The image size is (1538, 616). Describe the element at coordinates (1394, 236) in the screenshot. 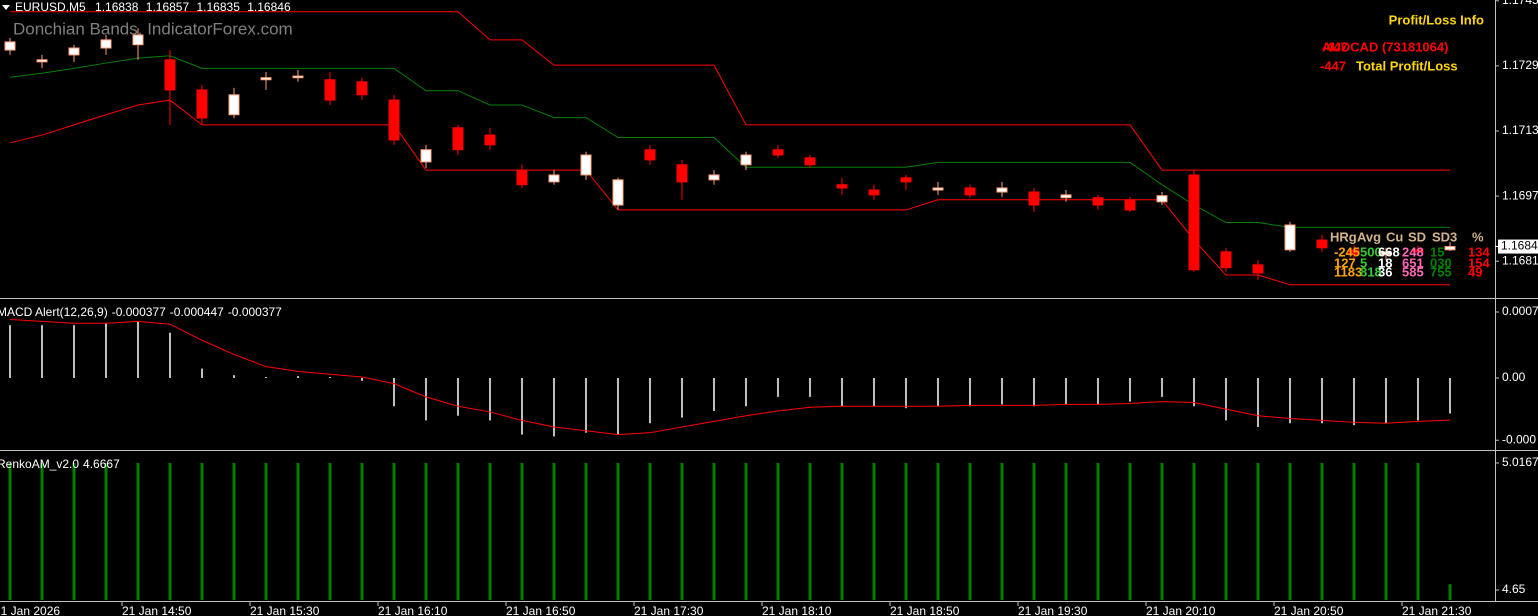

I see `stats-header: Cu` at that location.